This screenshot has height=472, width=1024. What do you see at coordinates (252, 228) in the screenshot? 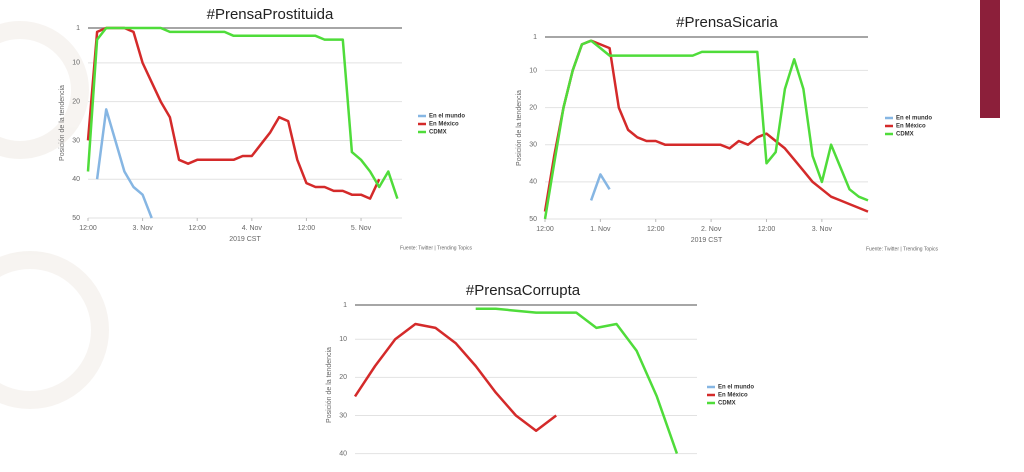
I see `x-tick-label: 4. Nov` at bounding box center [252, 228].